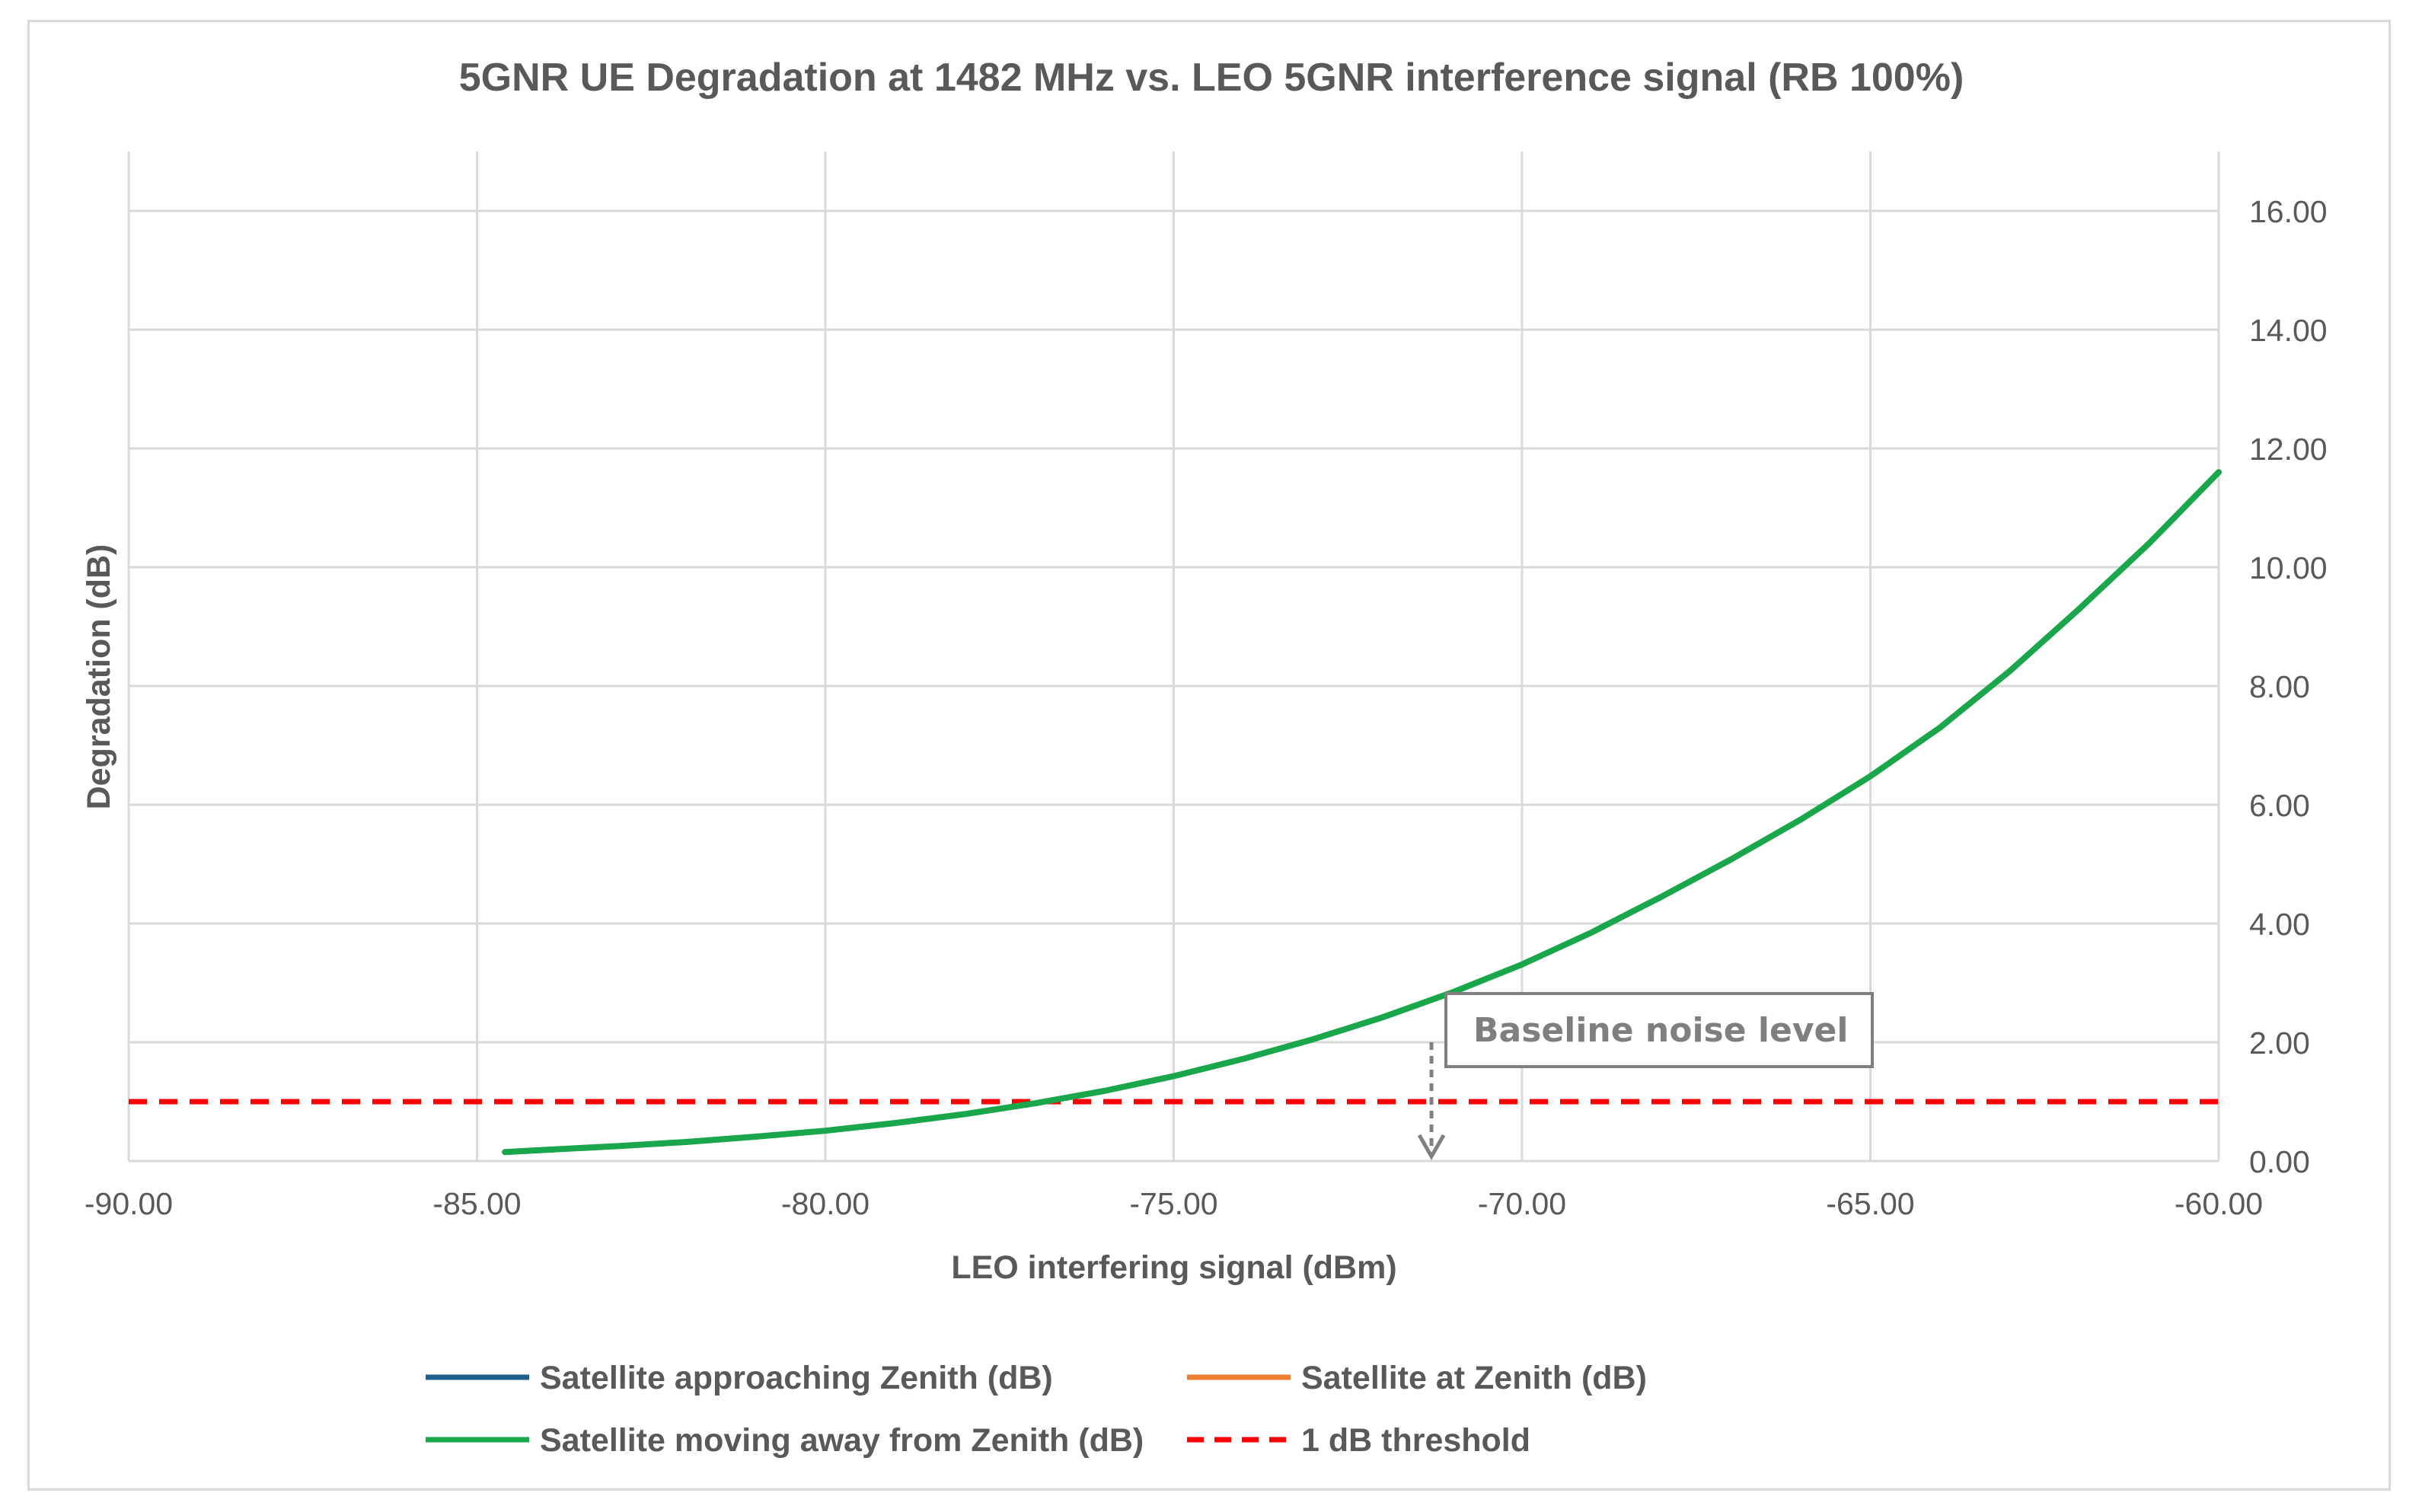 This screenshot has width=2422, height=1512. I want to click on y-tick-label: 4.00, so click(2279, 924).